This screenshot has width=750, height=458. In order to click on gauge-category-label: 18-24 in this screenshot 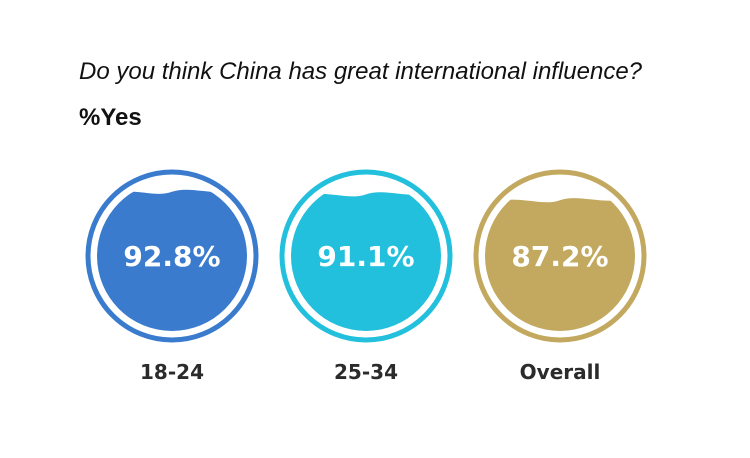, I will do `click(172, 372)`.